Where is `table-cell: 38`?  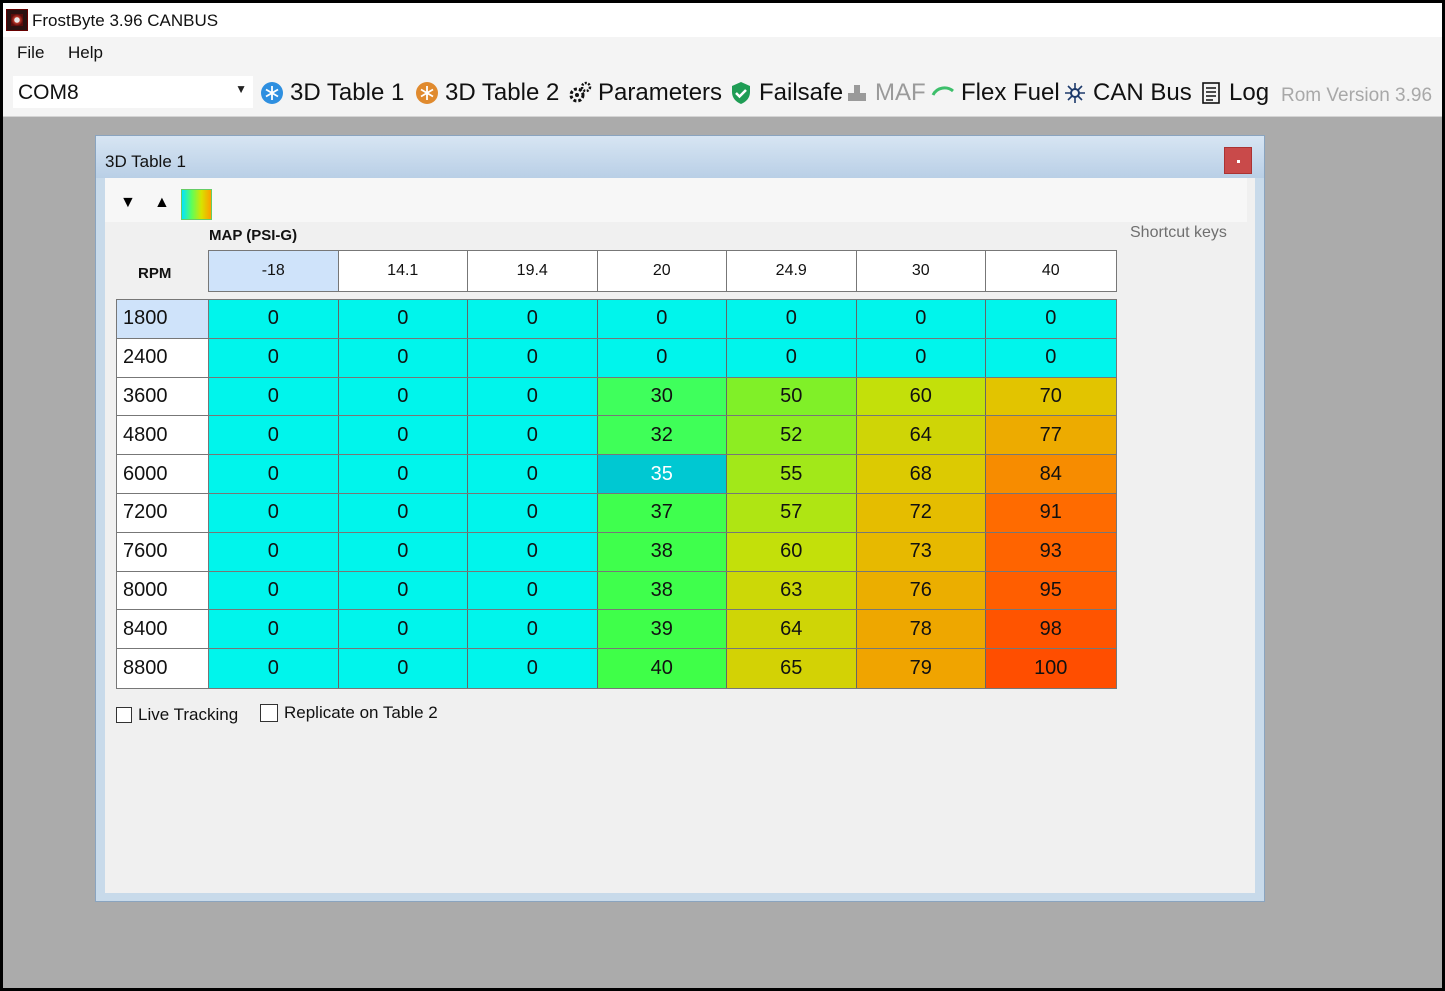 table-cell: 38 is located at coordinates (662, 590).